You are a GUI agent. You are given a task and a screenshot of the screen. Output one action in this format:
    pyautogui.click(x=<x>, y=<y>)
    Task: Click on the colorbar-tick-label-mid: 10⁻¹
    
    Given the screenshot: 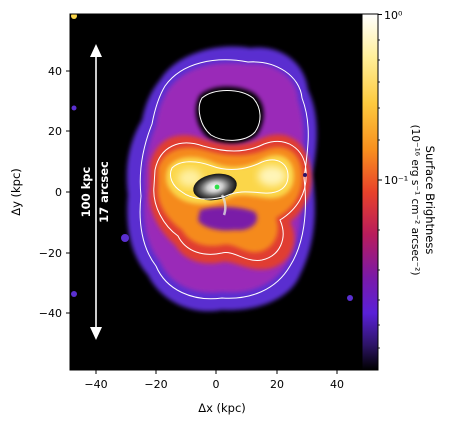 What is the action you would take?
    pyautogui.click(x=396, y=180)
    